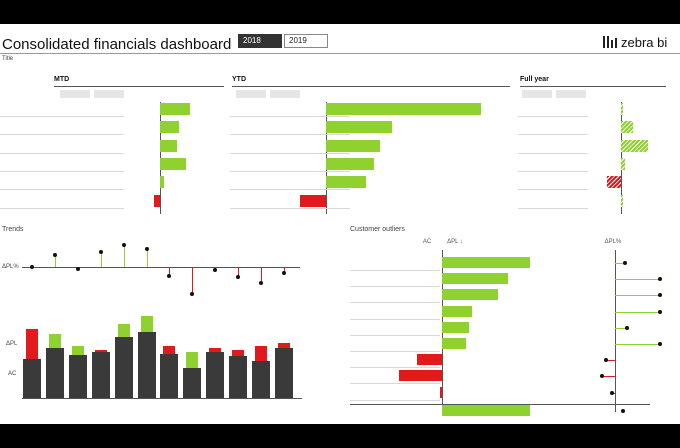  Describe the element at coordinates (12, 344) in the screenshot. I see `trends-pl-label: ΔPL` at that location.